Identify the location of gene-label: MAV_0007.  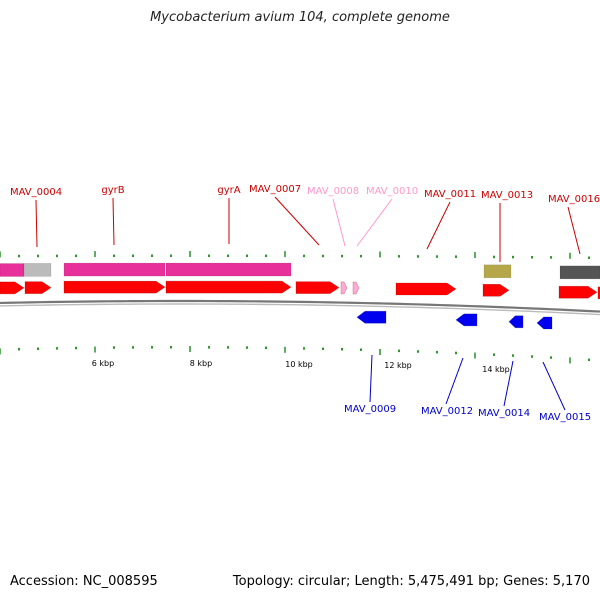
(275, 189).